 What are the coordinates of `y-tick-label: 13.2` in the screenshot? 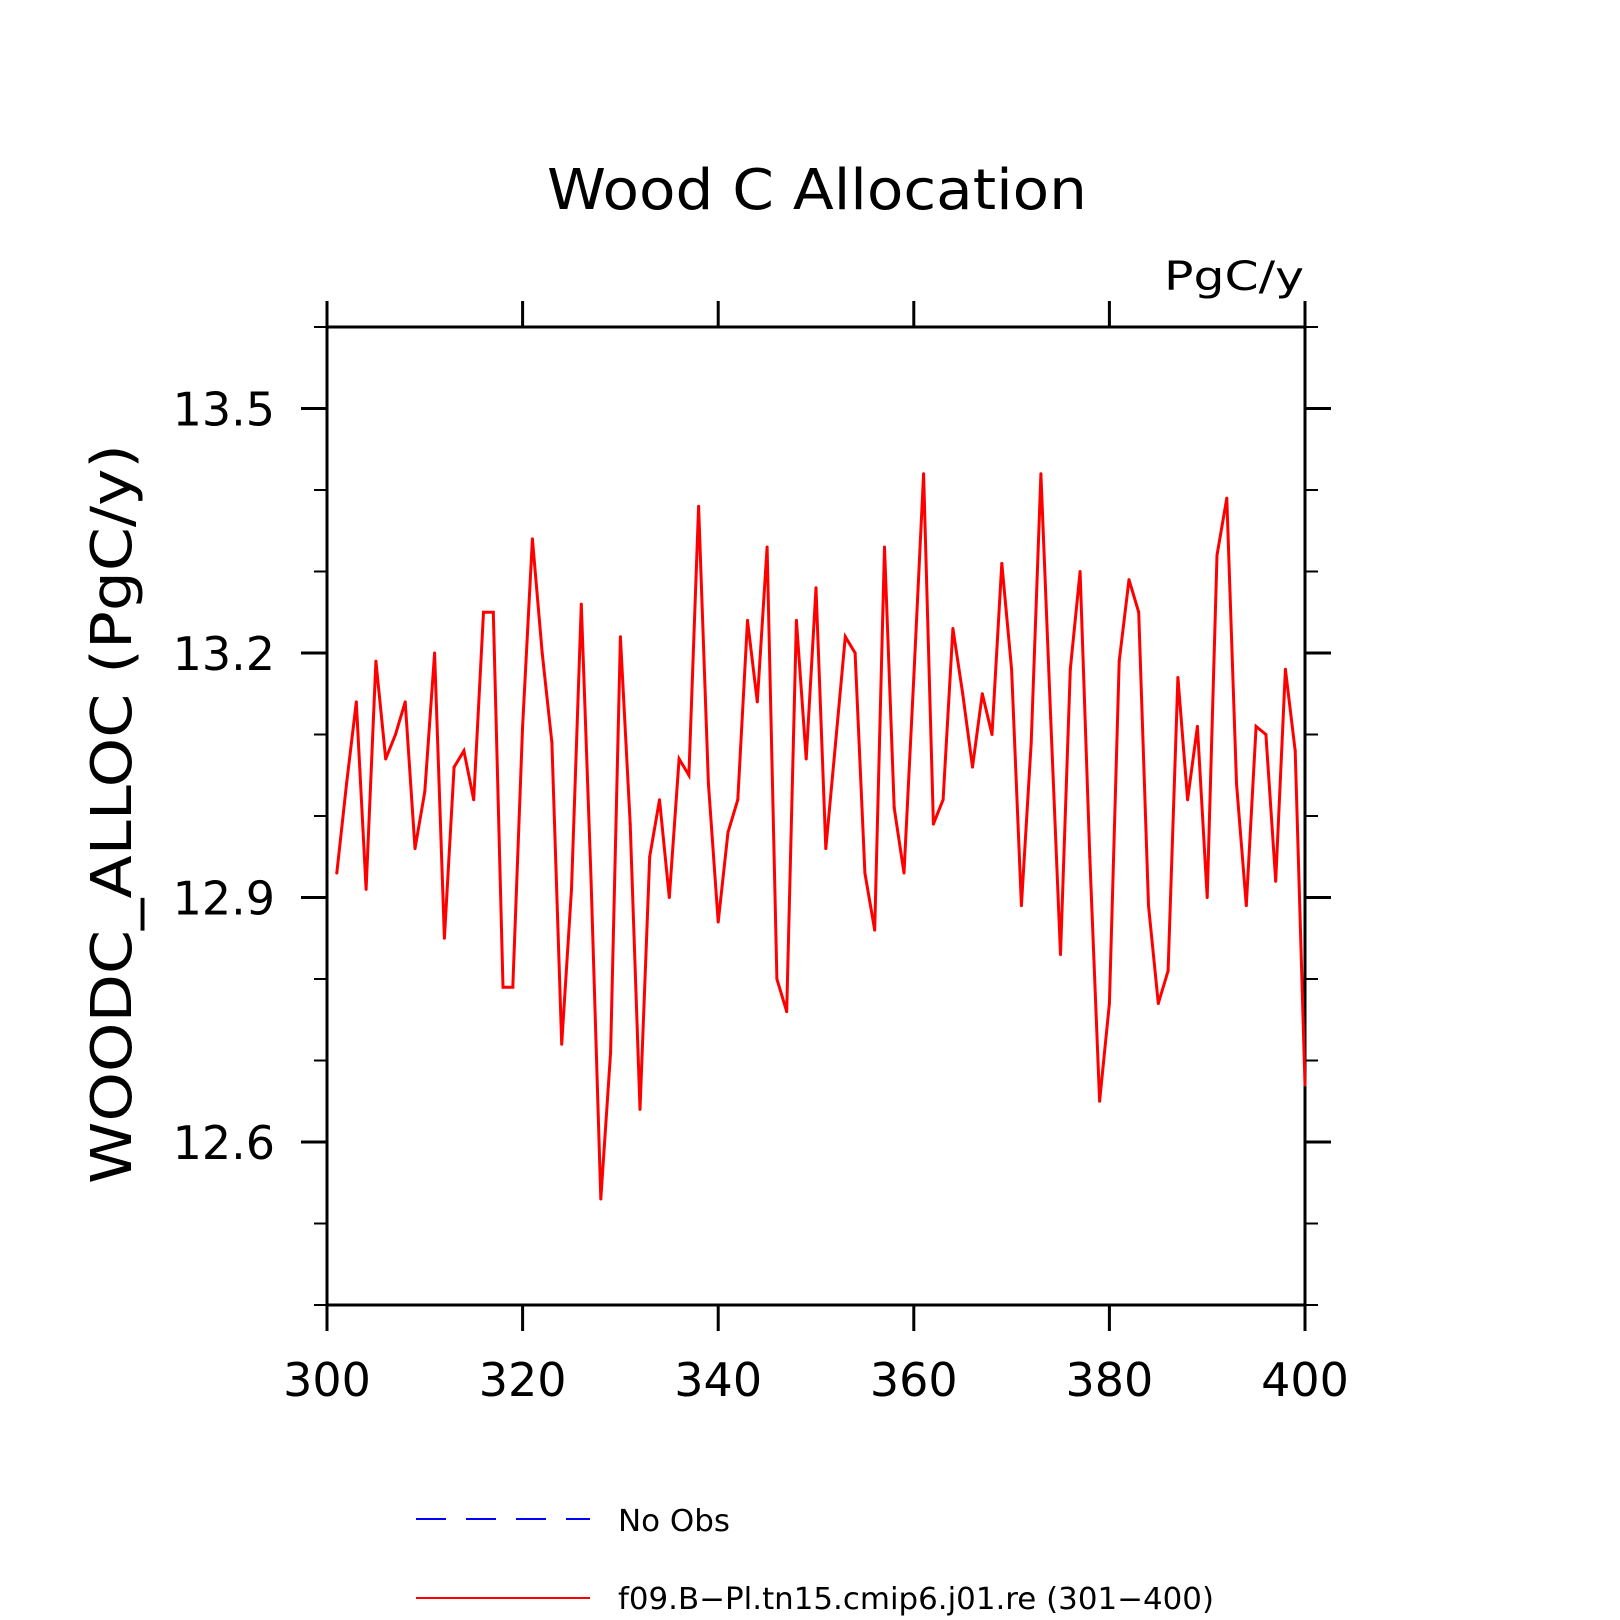 It's located at (224, 654).